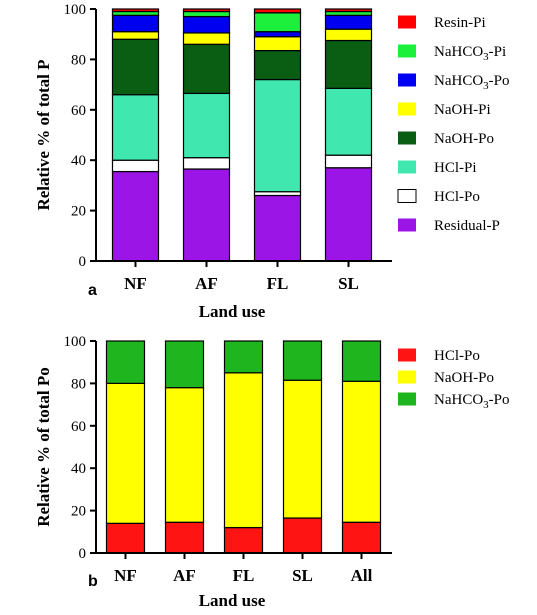  Describe the element at coordinates (460, 23) in the screenshot. I see `legend-label: Resin-Pi` at that location.